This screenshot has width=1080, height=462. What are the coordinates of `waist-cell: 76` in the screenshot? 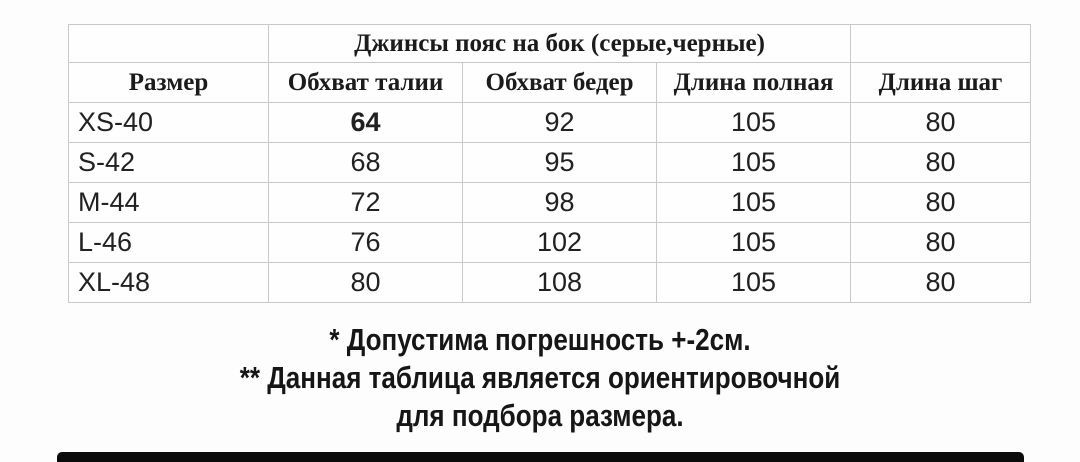 It's located at (365, 242).